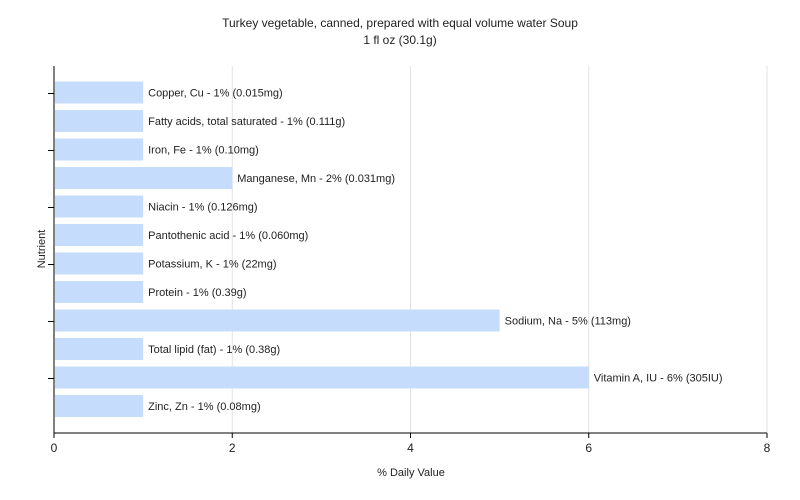 This screenshot has height=500, width=800. What do you see at coordinates (568, 322) in the screenshot?
I see `bar-data-label: Sodium, Na - 5% (113mg)` at bounding box center [568, 322].